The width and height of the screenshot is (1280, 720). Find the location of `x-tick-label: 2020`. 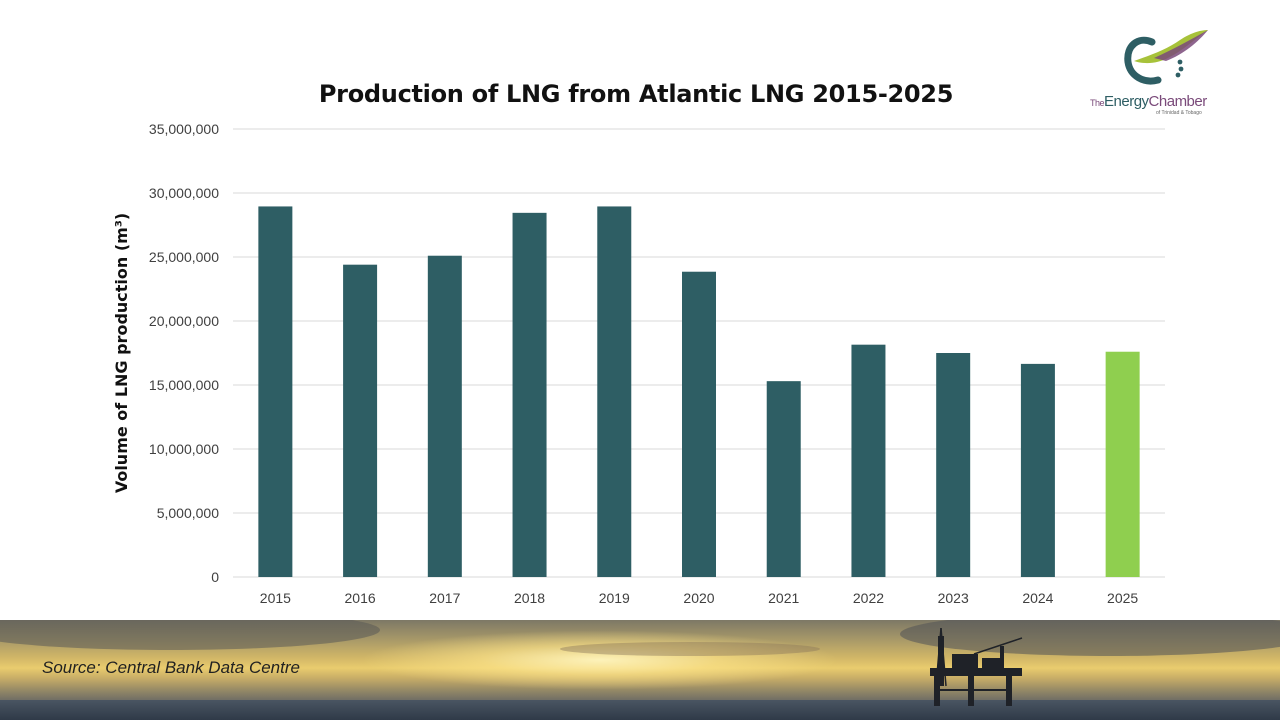

x-tick-label: 2020 is located at coordinates (698, 598).